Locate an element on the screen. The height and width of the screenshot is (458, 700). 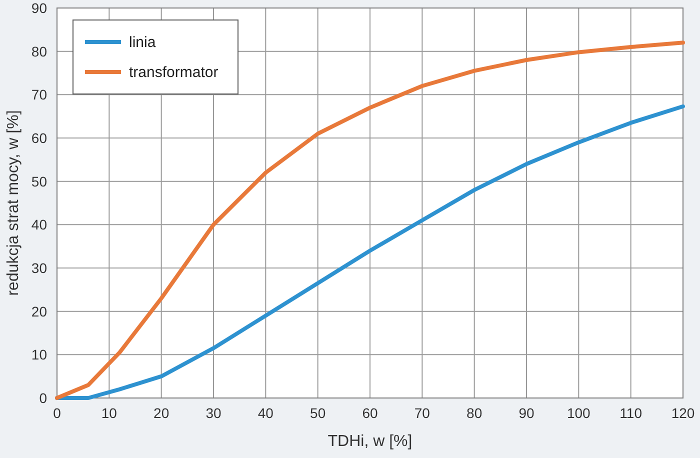
x-tick-label: 90 is located at coordinates (526, 413).